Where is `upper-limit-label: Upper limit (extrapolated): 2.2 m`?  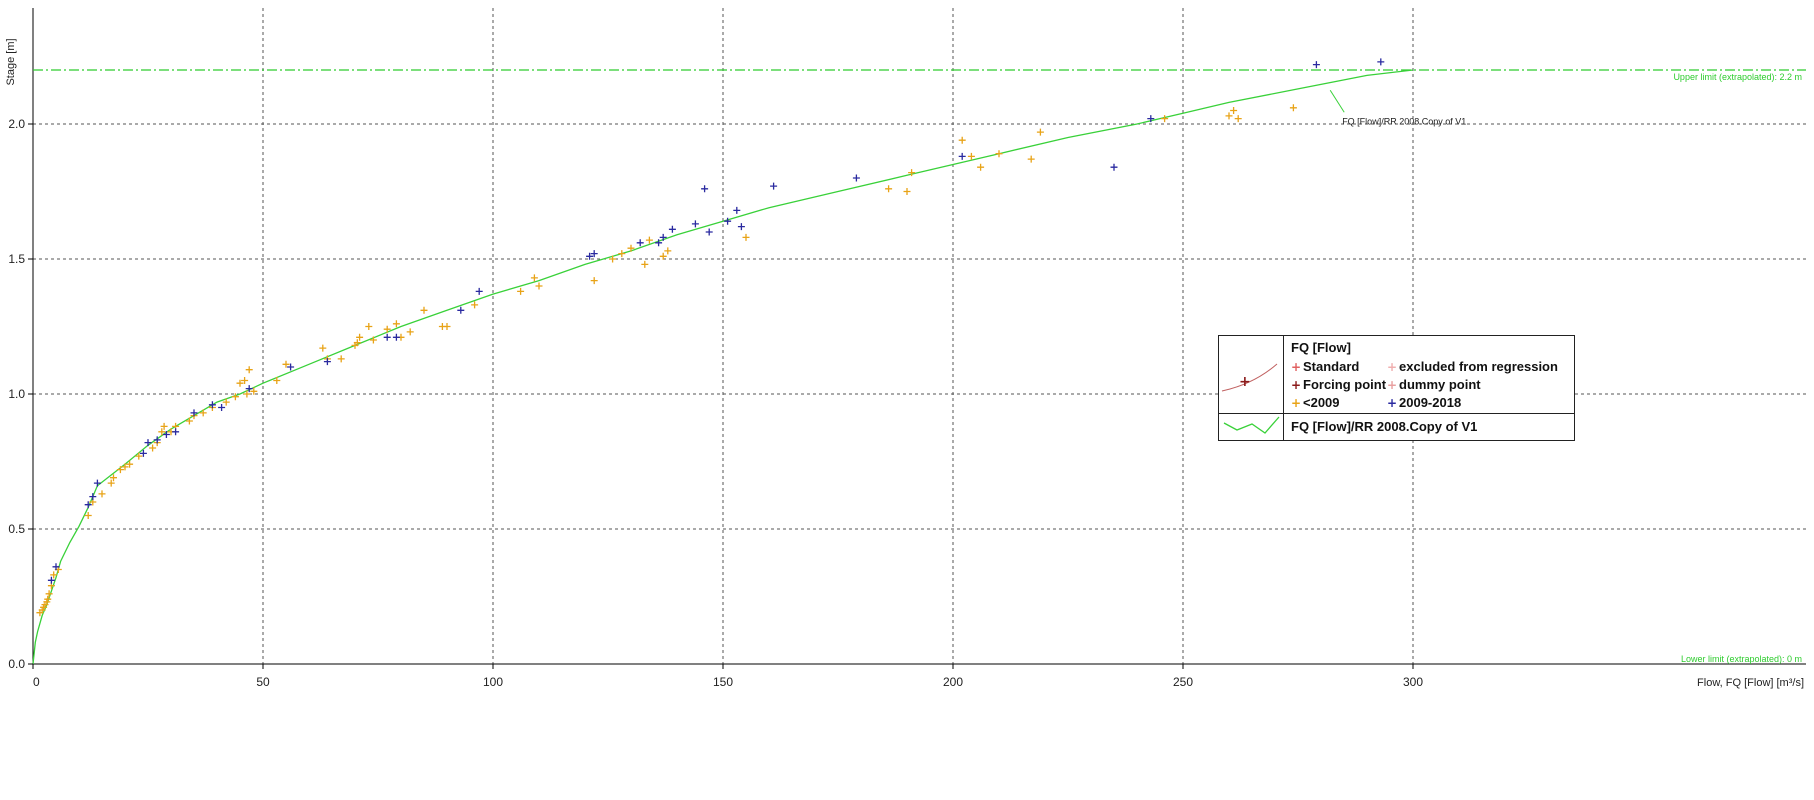 upper-limit-label: Upper limit (extrapolated): 2.2 m is located at coordinates (1737, 77).